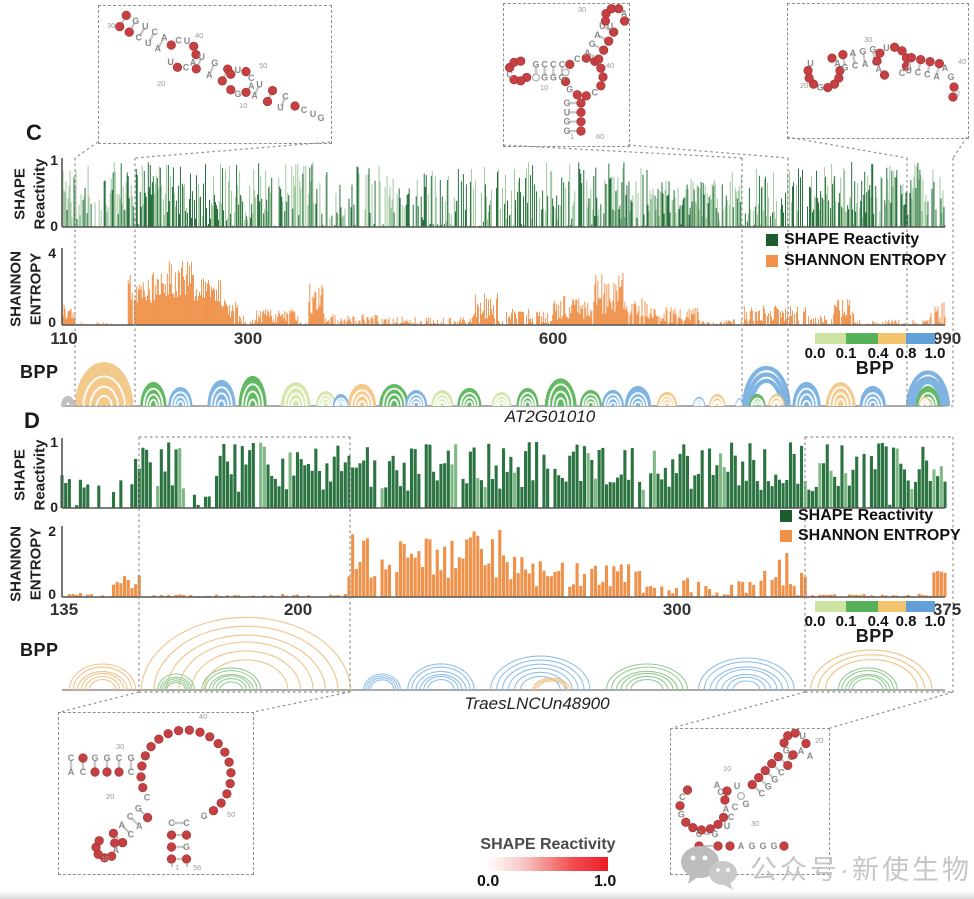 The width and height of the screenshot is (974, 899). Describe the element at coordinates (54, 226) in the screenshot. I see `c-shape-ytick-min: 0` at that location.